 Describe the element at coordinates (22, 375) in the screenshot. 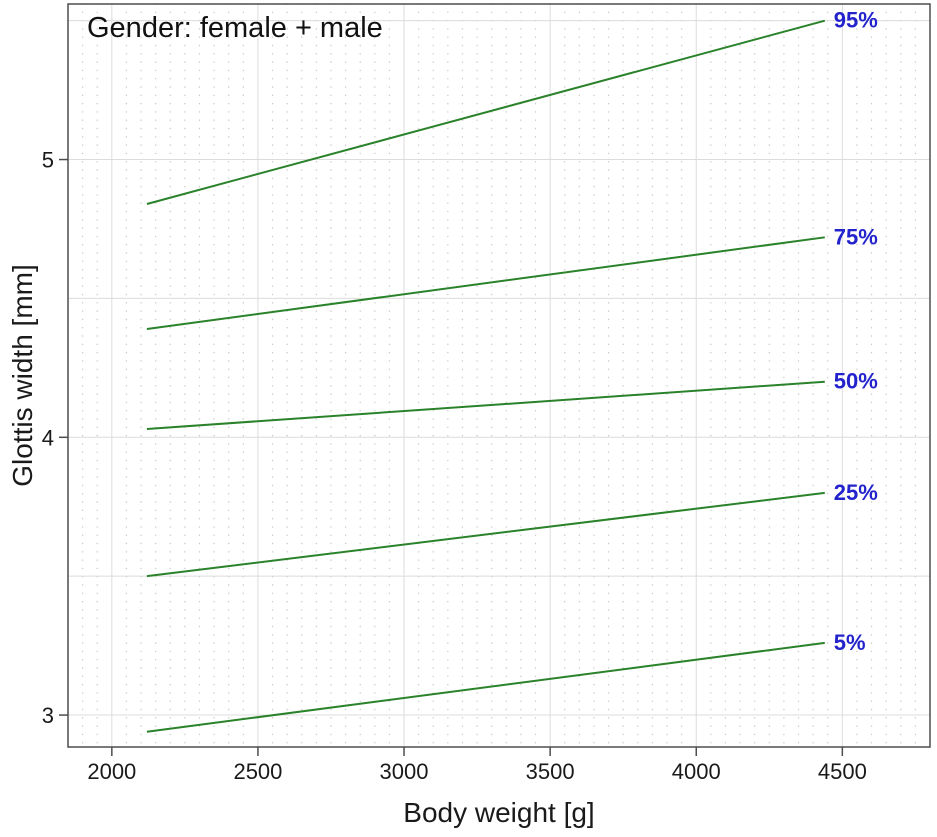

I see `y-axis-title: Glottis width [mm]` at that location.